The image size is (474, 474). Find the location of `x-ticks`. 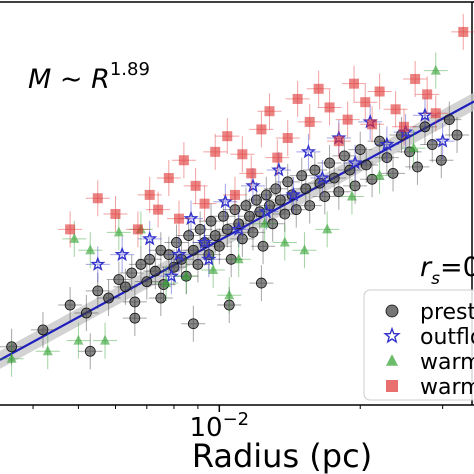

x-ticks is located at coordinates (238, 408).